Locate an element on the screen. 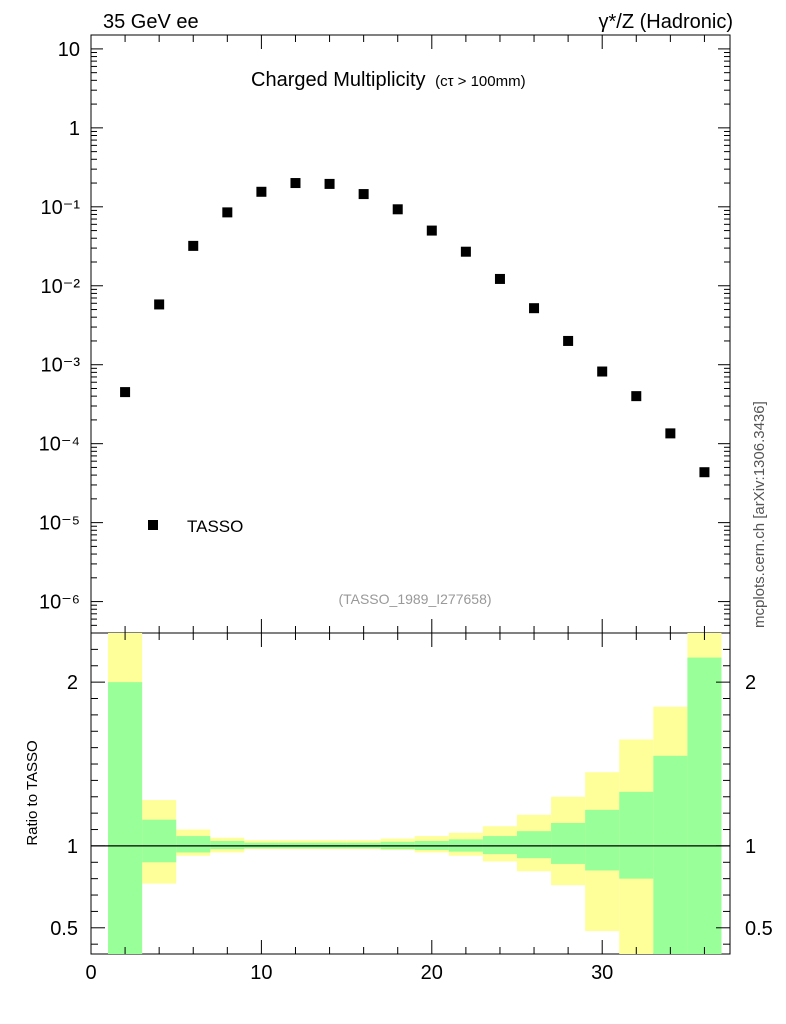 This screenshot has width=786, height=1024. x-tick-label: 0 is located at coordinates (90, 973).